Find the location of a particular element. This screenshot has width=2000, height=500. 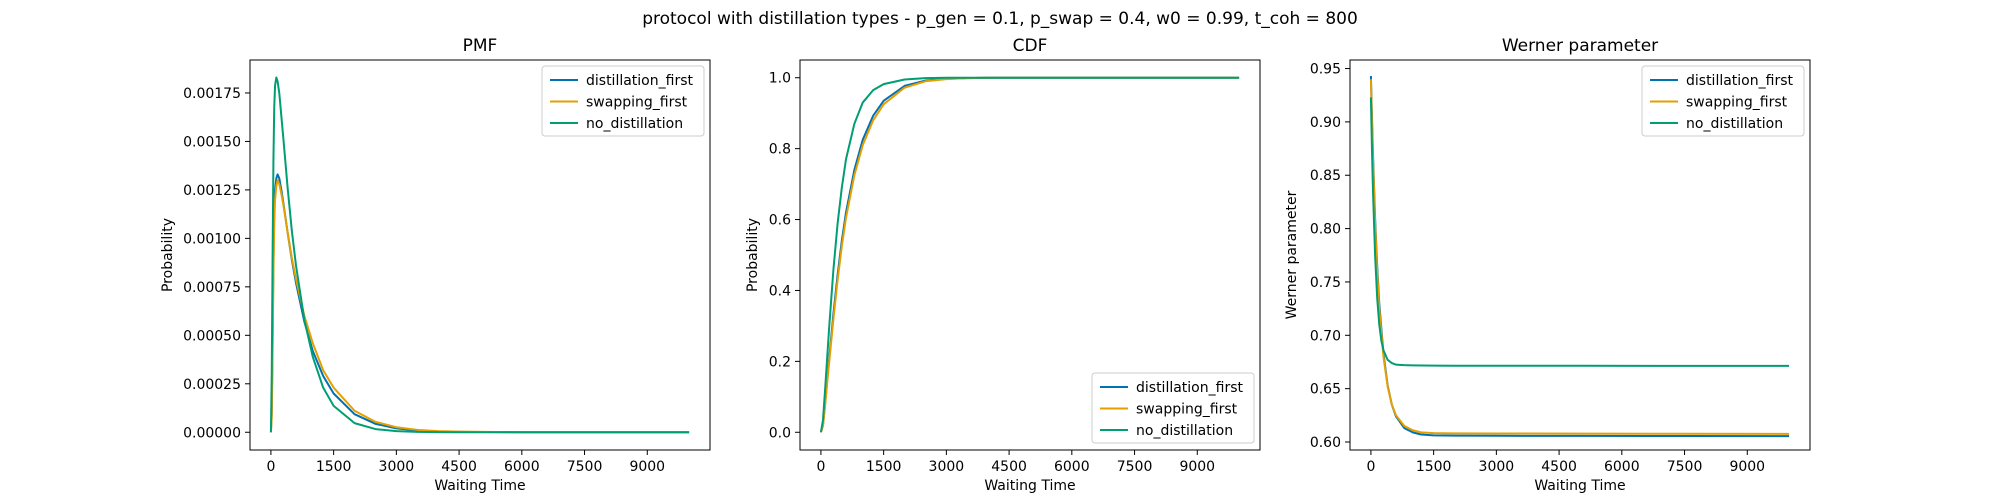

cdf-subplot-title: CDF is located at coordinates (1030, 46).